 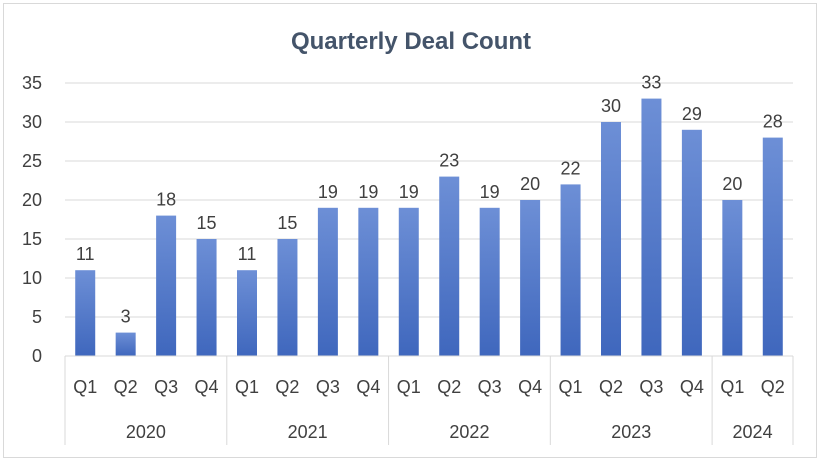 I want to click on y-tick-label: 10, so click(x=32, y=278).